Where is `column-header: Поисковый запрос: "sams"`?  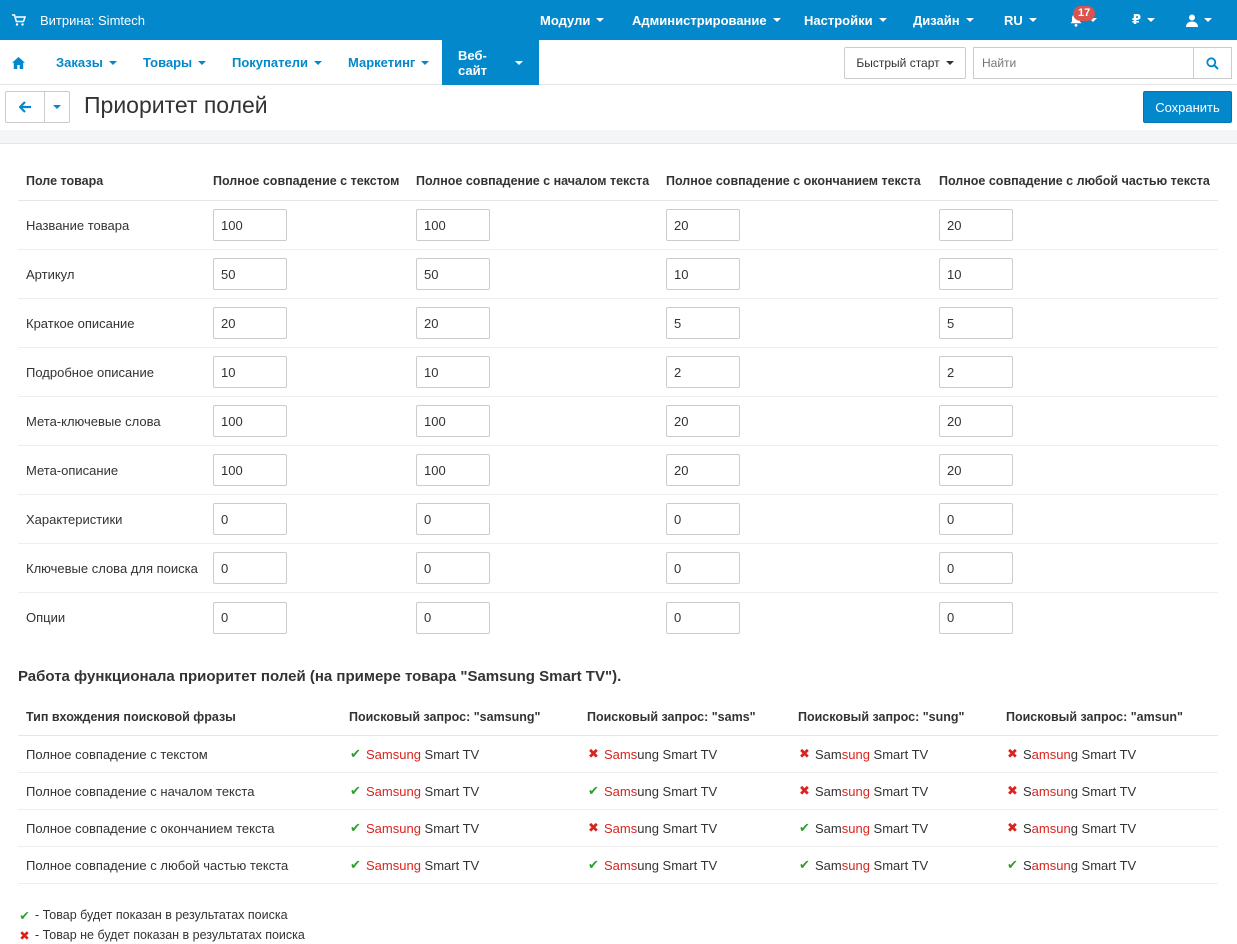 column-header: Поисковый запрос: "sams" is located at coordinates (671, 717).